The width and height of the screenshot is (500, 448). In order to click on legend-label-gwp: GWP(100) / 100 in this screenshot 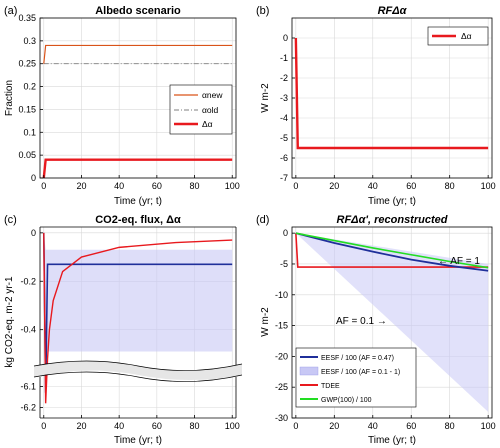, I will do `click(346, 400)`.